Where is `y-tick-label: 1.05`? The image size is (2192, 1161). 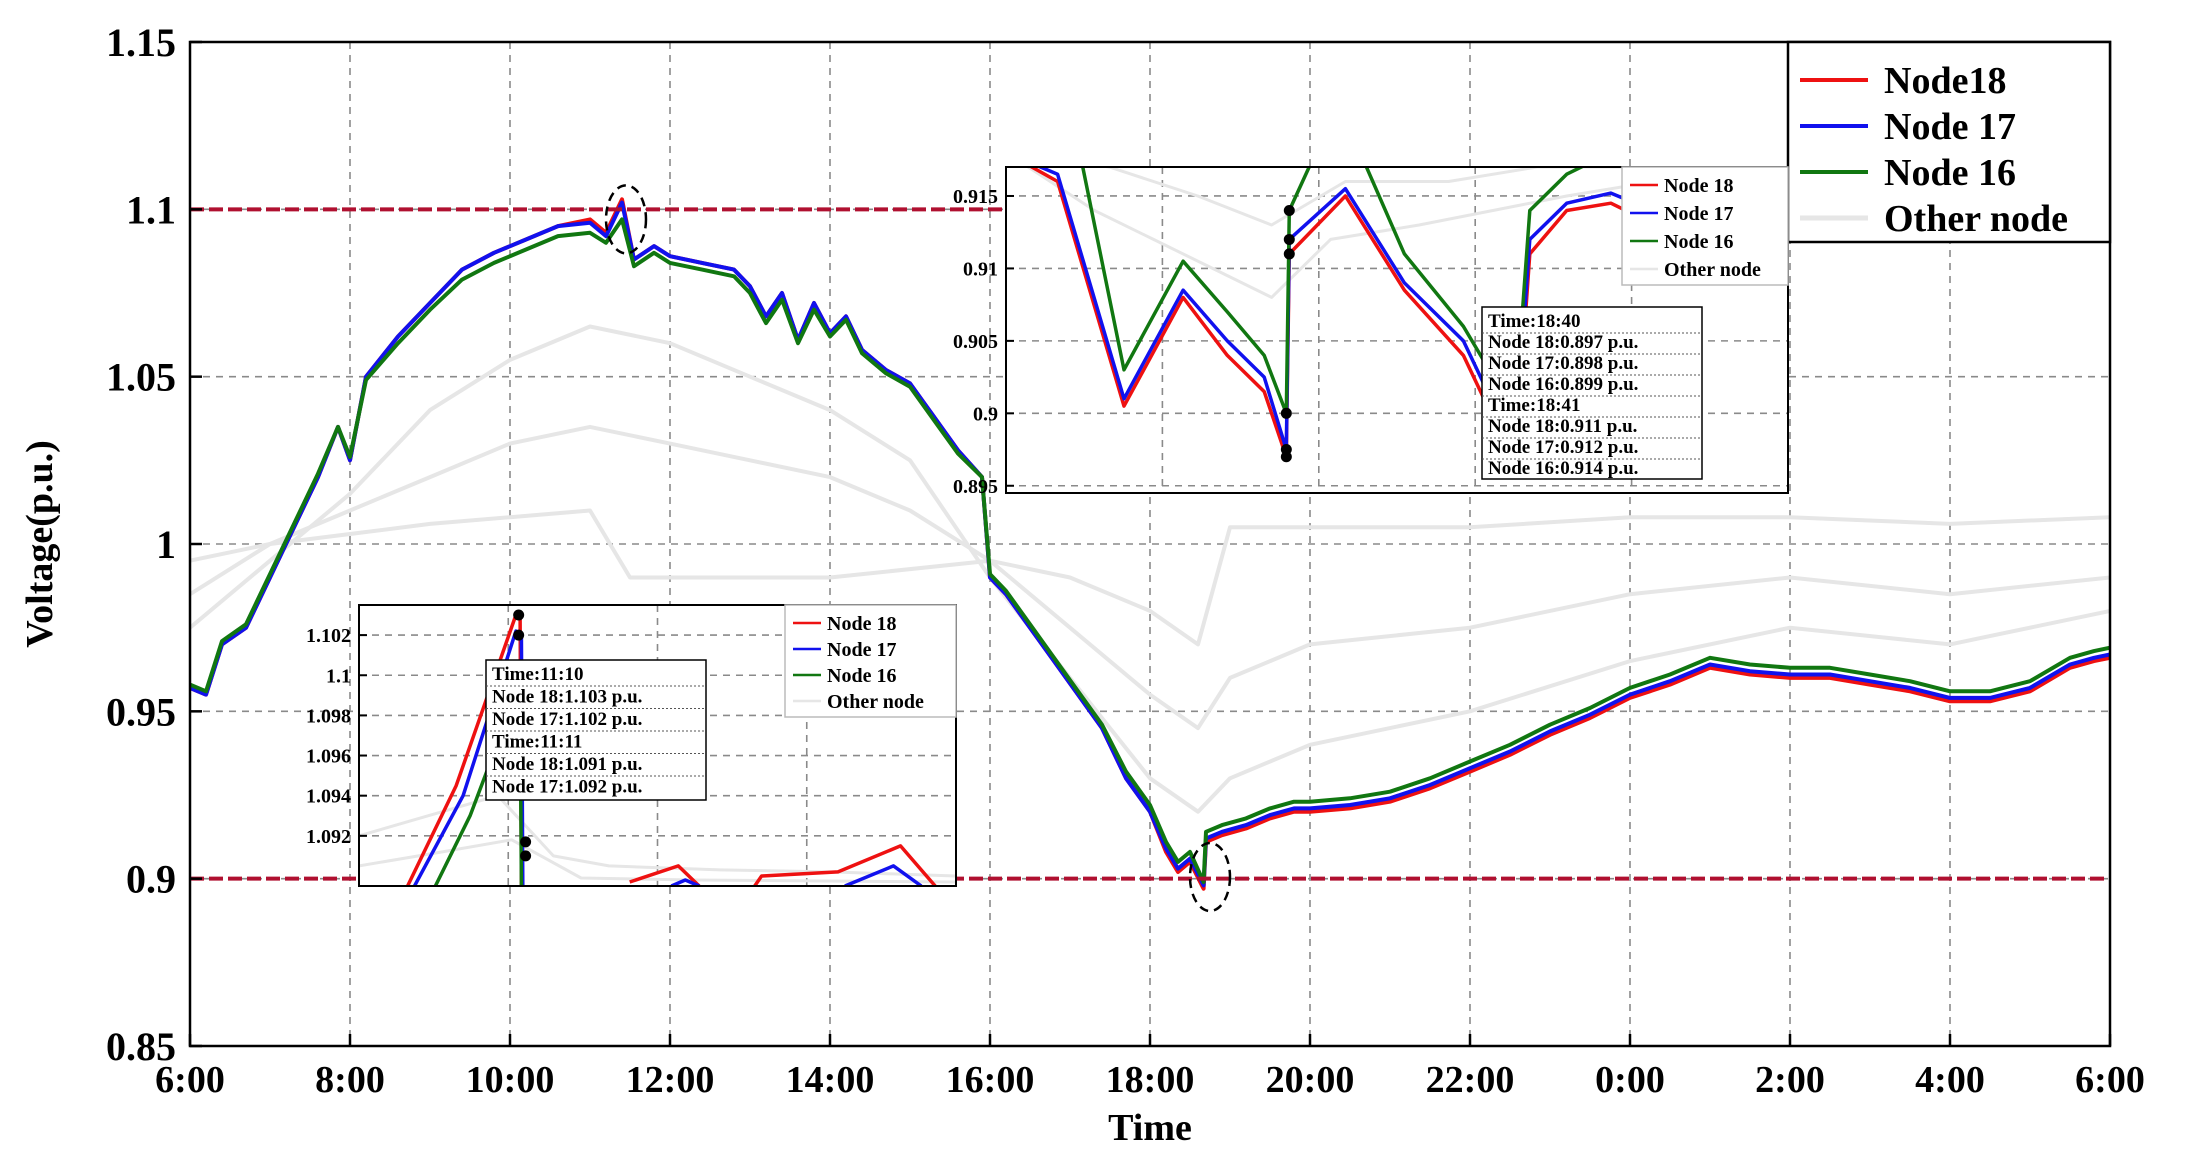
y-tick-label: 1.05 is located at coordinates (141, 377).